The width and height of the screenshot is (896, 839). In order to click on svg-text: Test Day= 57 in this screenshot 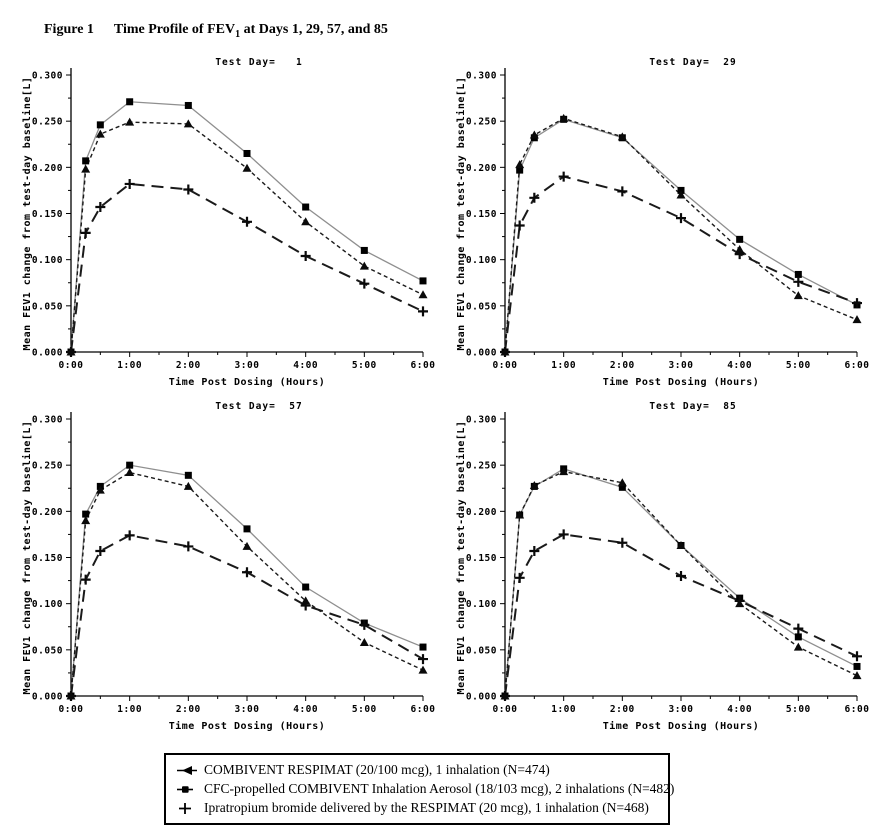, I will do `click(258, 406)`.